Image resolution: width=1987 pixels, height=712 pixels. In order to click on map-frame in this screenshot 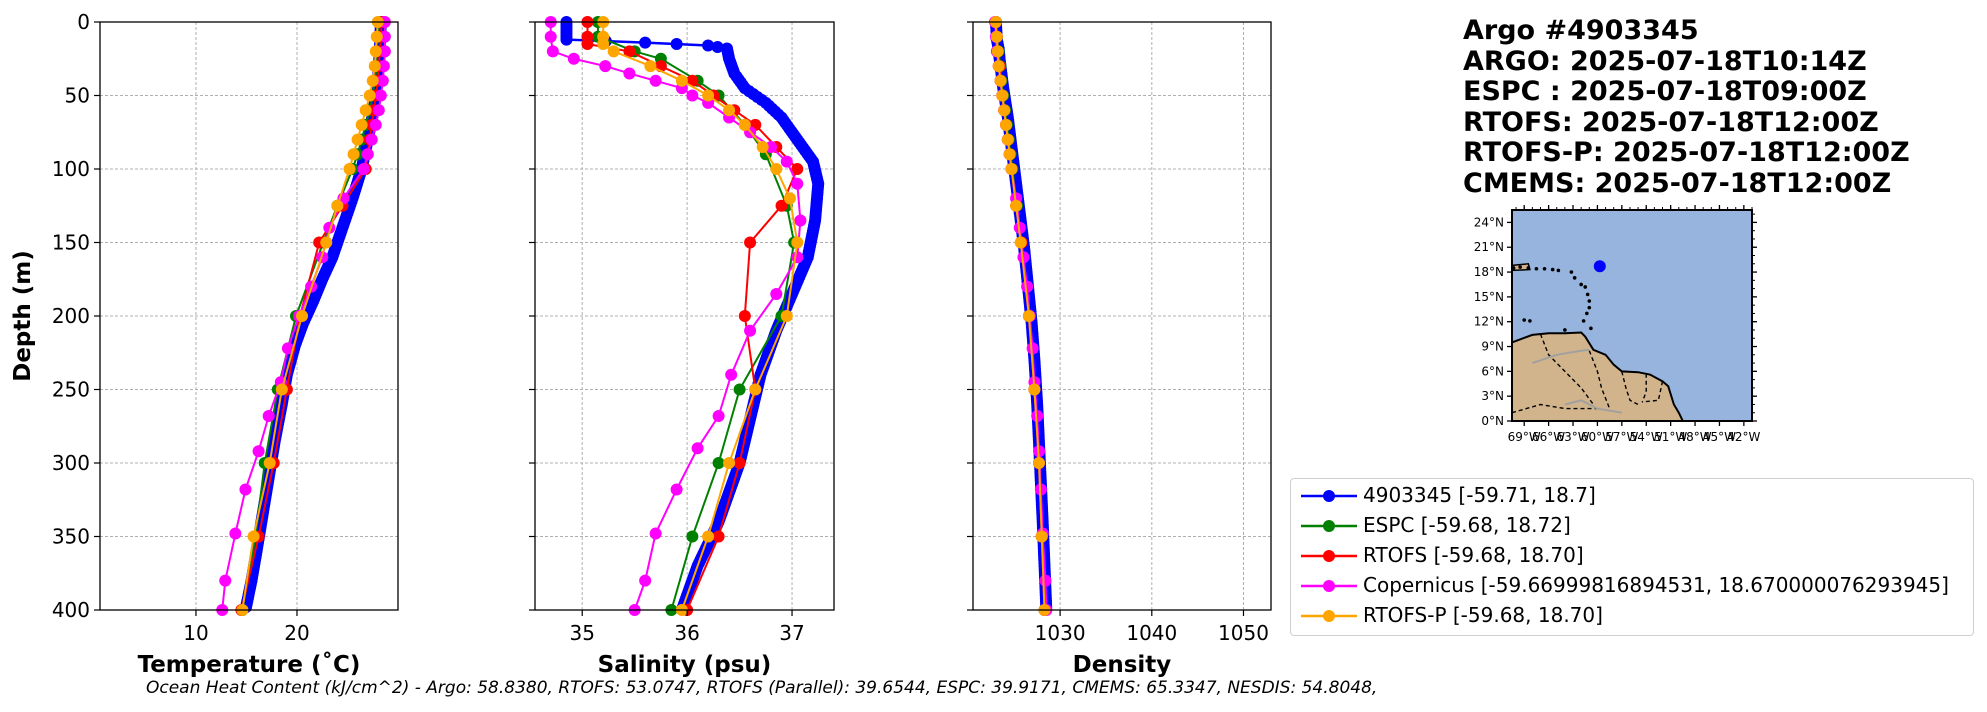, I will do `click(1632, 315)`.